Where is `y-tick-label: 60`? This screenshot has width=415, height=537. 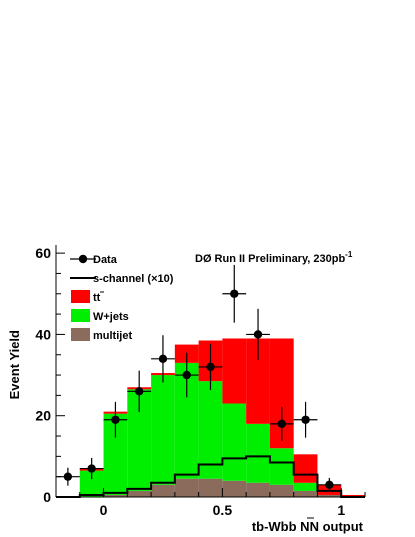 y-tick-label: 60 is located at coordinates (43, 253).